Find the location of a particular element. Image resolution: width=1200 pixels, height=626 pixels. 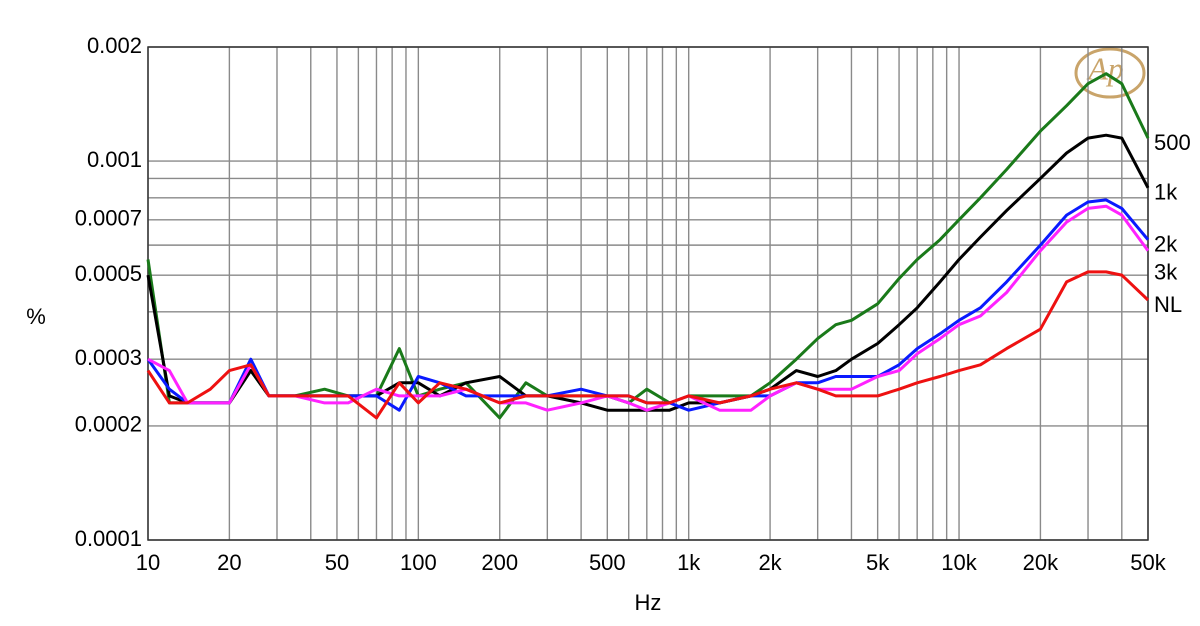

x-tick-label: 50k is located at coordinates (1148, 562).